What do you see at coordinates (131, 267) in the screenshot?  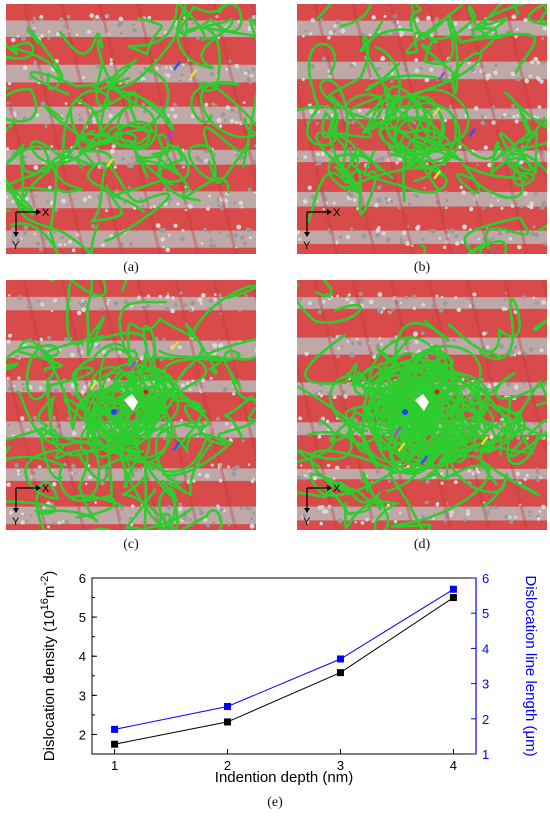 I see `caption-a: (a)` at bounding box center [131, 267].